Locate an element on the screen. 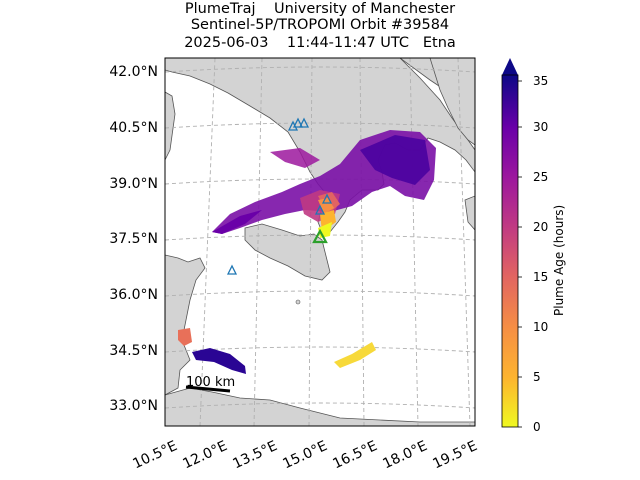  title-line-1: PlumeTraj University of Manchester is located at coordinates (320, 9).